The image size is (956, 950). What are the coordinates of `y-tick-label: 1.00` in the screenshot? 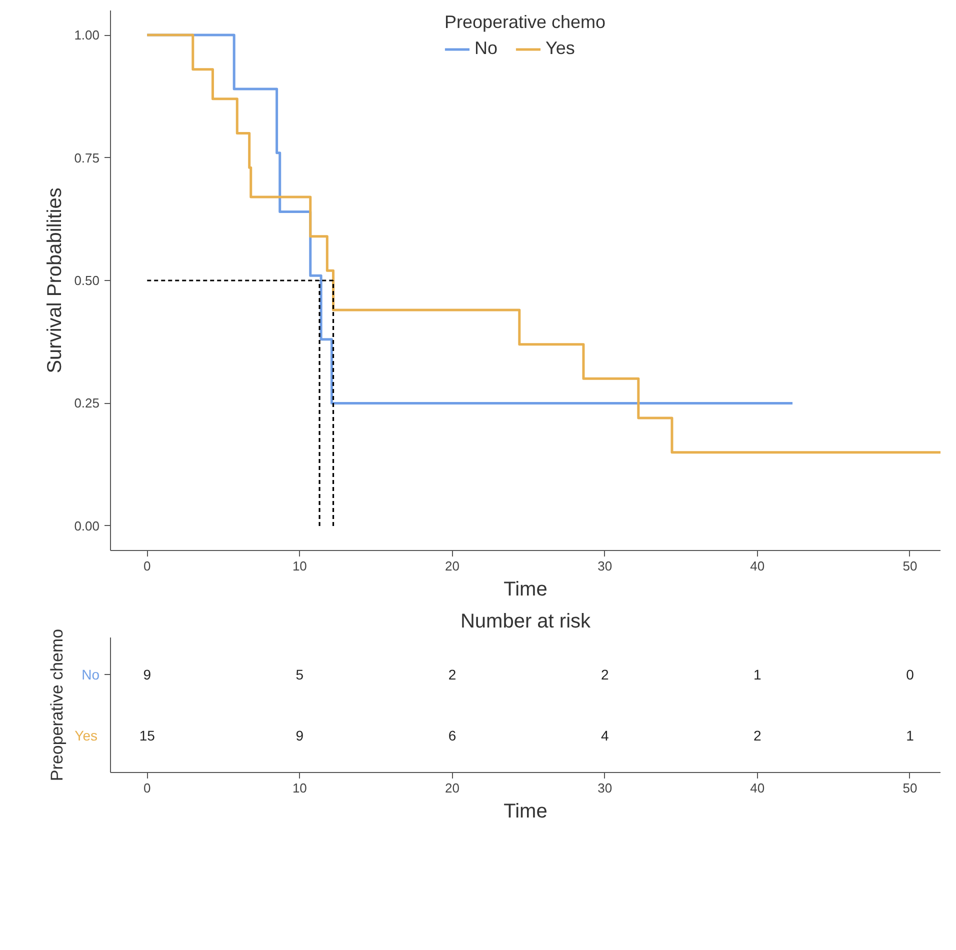 It's located at (87, 35).